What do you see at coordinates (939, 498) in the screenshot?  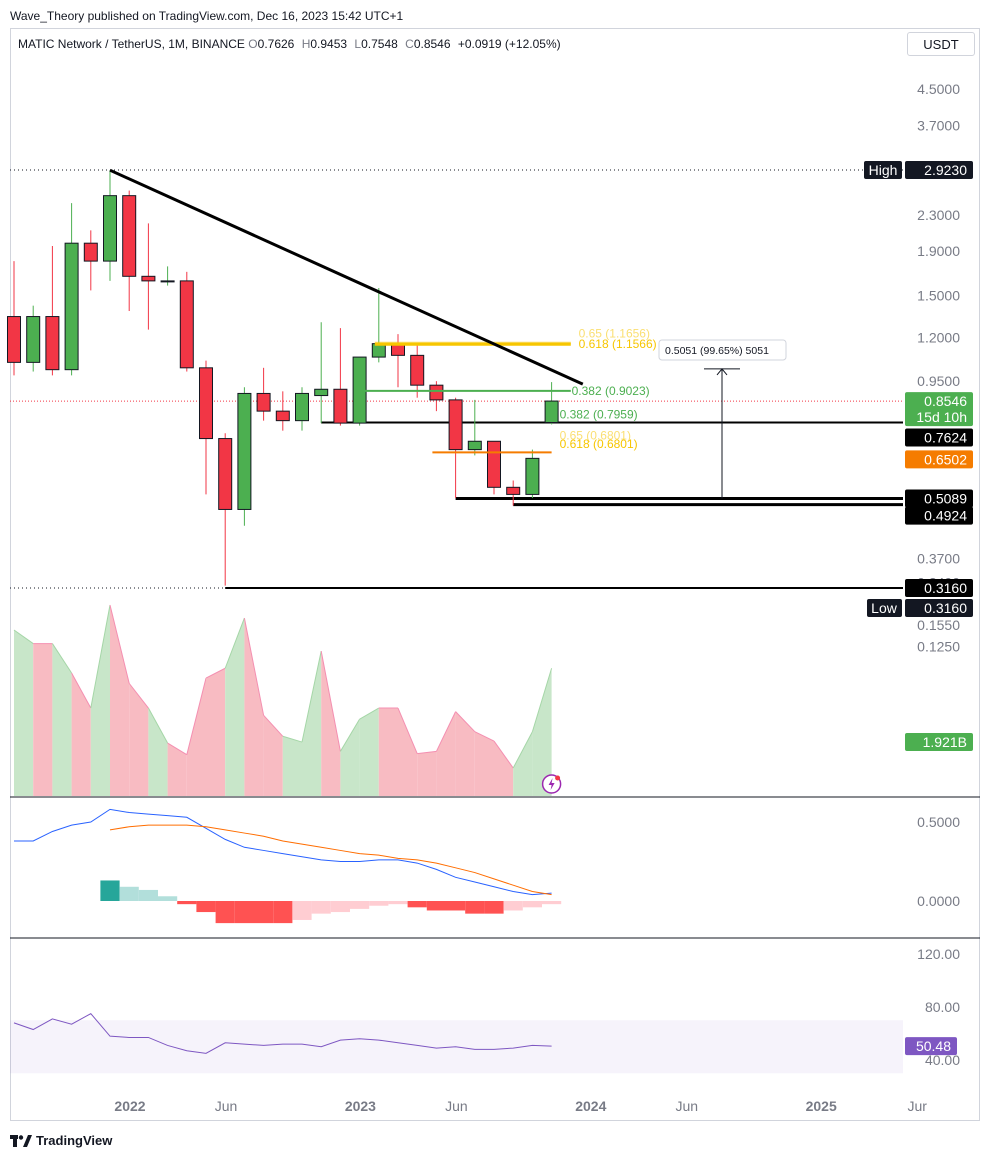 I see `support-2-badge-bg` at bounding box center [939, 498].